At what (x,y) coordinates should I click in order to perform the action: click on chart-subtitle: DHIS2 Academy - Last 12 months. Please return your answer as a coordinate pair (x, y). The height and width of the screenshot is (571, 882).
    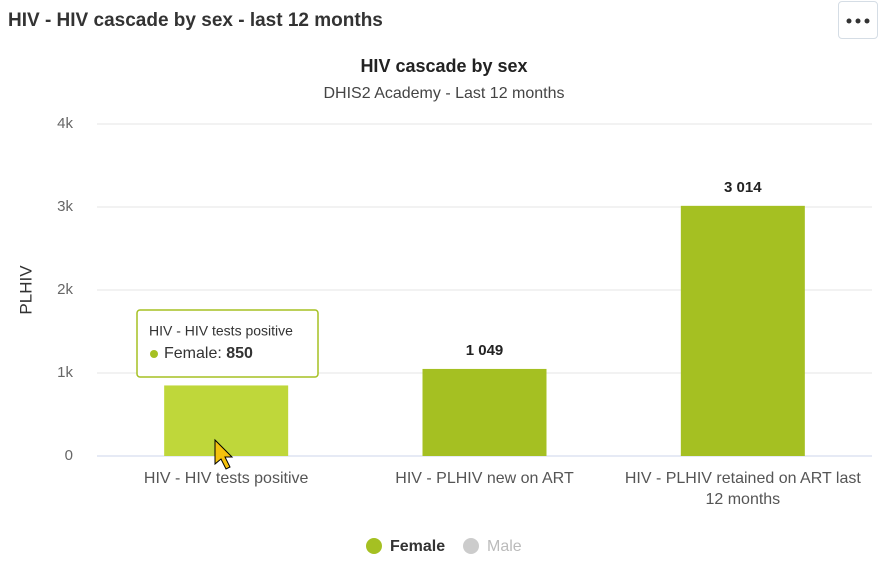
    Looking at the image, I should click on (444, 93).